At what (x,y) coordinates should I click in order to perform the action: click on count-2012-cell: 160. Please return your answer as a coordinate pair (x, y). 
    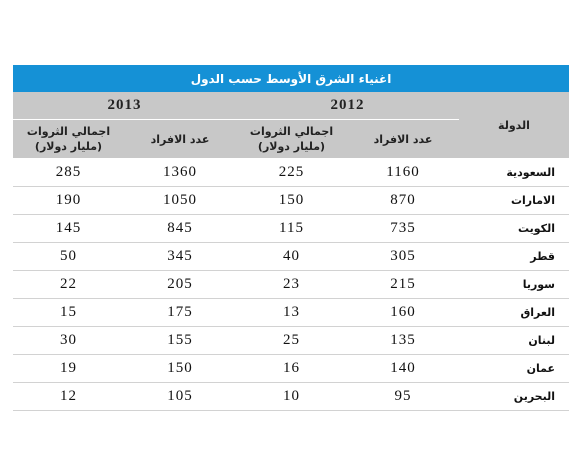
    Looking at the image, I should click on (403, 312).